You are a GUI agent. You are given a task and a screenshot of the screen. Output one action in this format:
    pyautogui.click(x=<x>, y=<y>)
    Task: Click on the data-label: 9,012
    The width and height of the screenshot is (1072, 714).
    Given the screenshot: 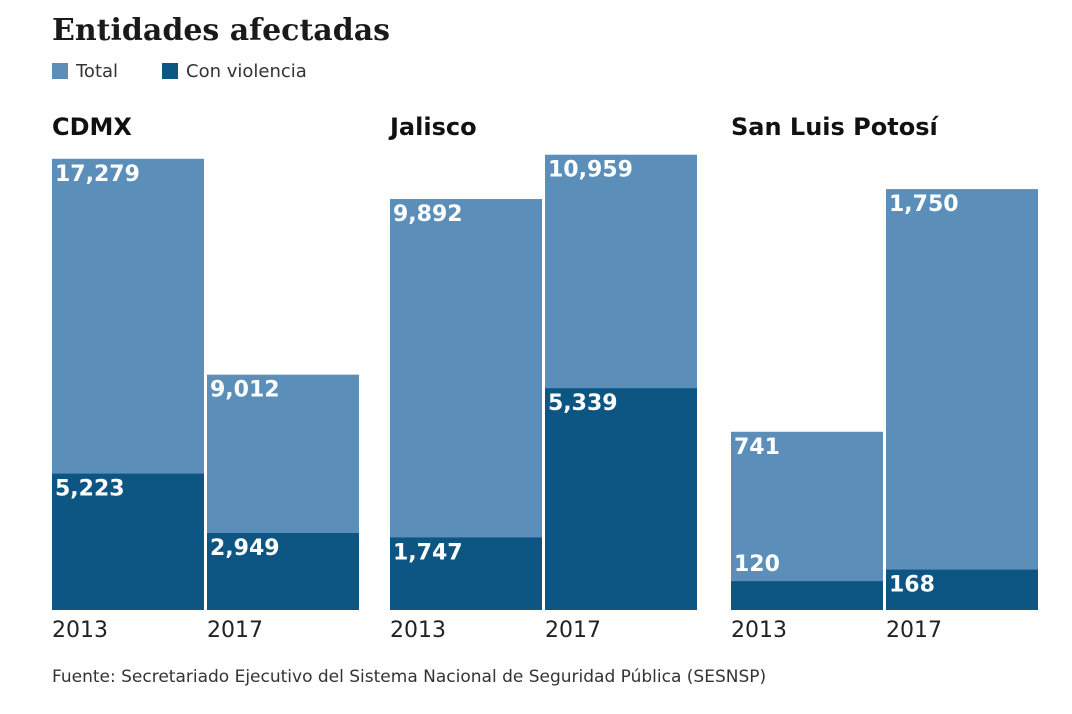 What is the action you would take?
    pyautogui.click(x=245, y=390)
    